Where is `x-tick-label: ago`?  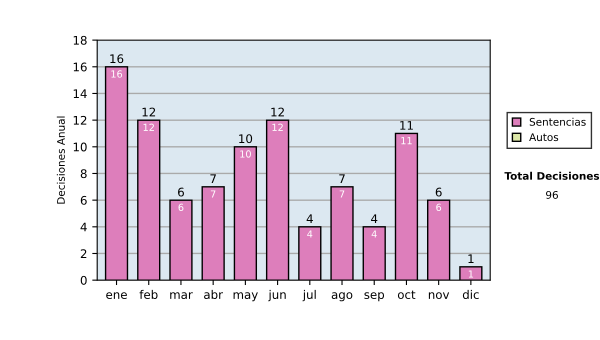
x-tick-label: ago is located at coordinates (342, 297).